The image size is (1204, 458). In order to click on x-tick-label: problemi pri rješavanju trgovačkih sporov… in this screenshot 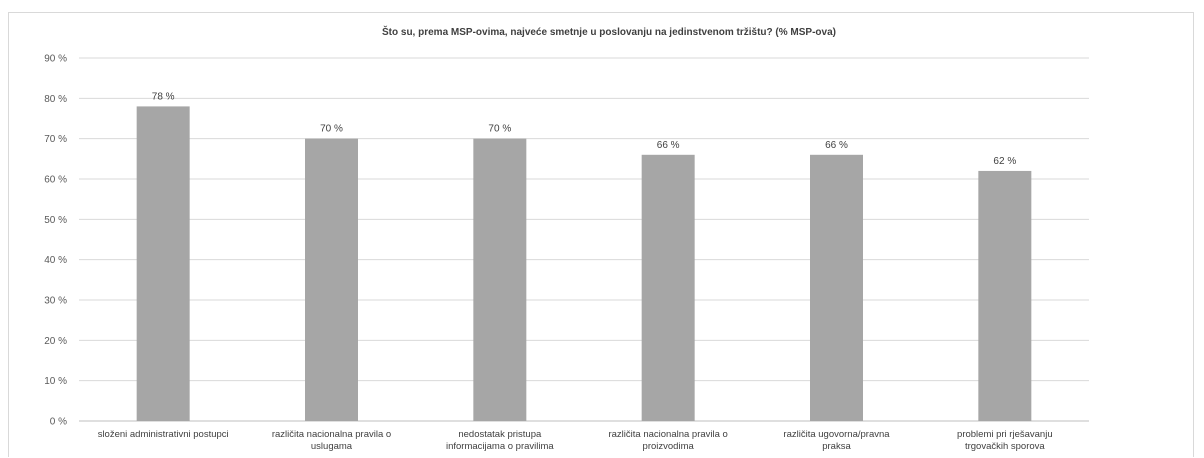, I will do `click(1005, 440)`.